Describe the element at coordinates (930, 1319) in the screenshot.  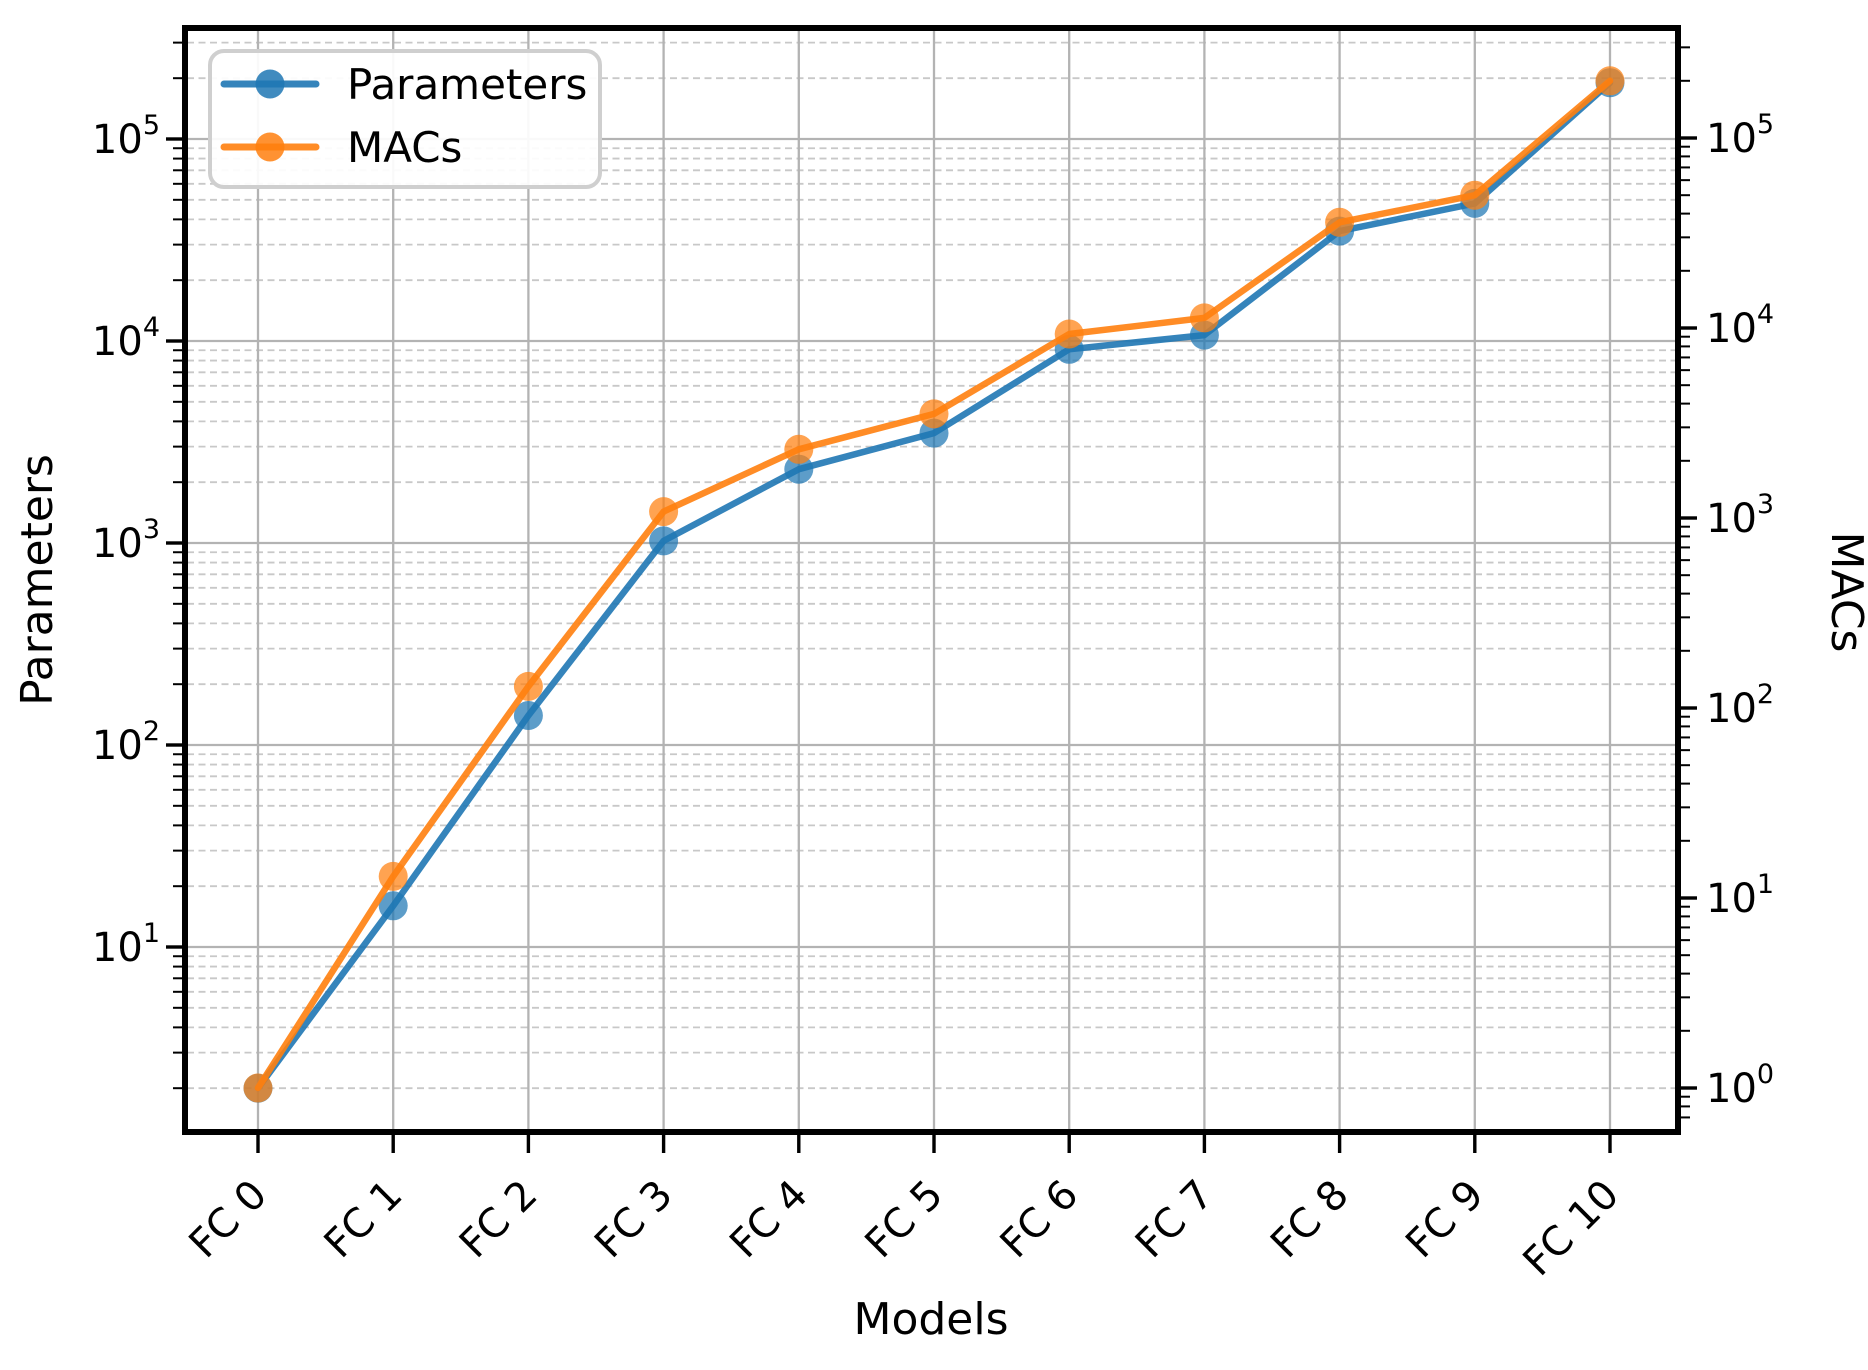
I see `x-axis-label: Models` at that location.